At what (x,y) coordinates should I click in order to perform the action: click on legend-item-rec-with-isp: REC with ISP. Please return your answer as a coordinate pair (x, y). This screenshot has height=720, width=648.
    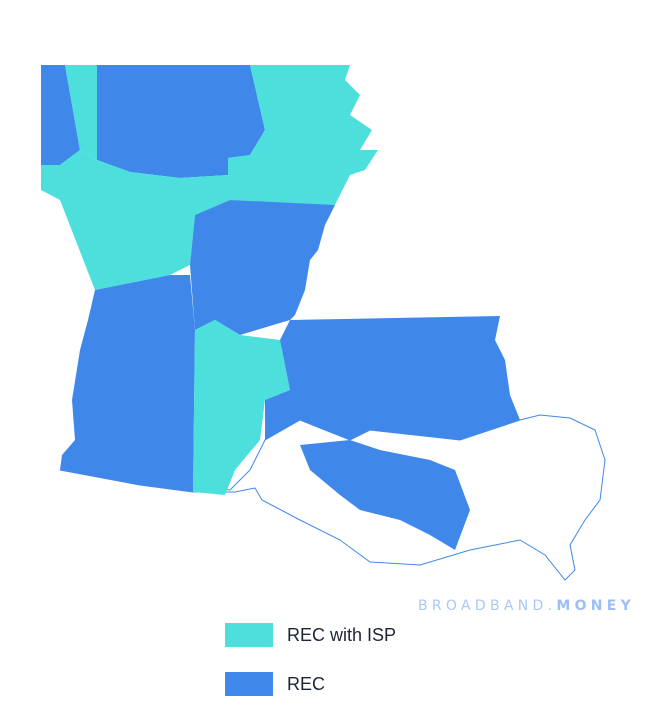
    Looking at the image, I should click on (310, 635).